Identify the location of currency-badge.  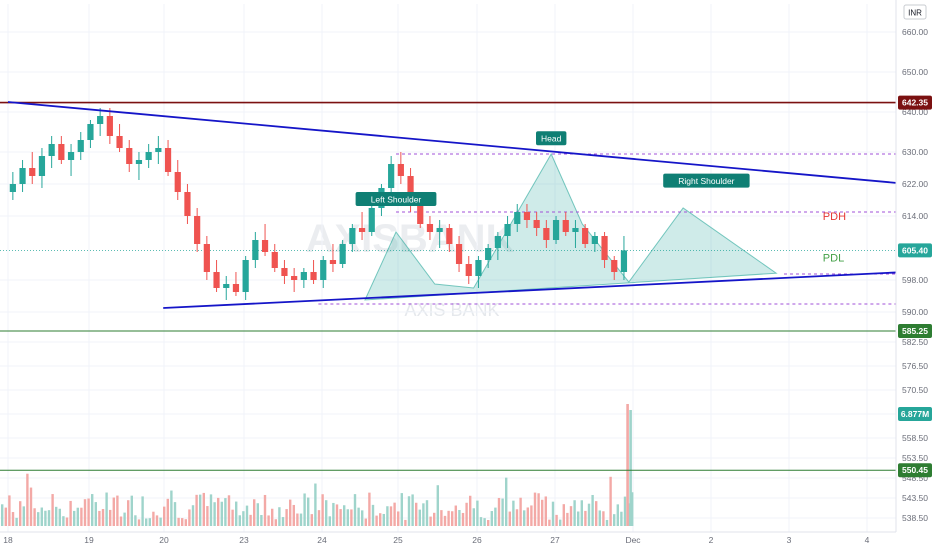
(915, 12).